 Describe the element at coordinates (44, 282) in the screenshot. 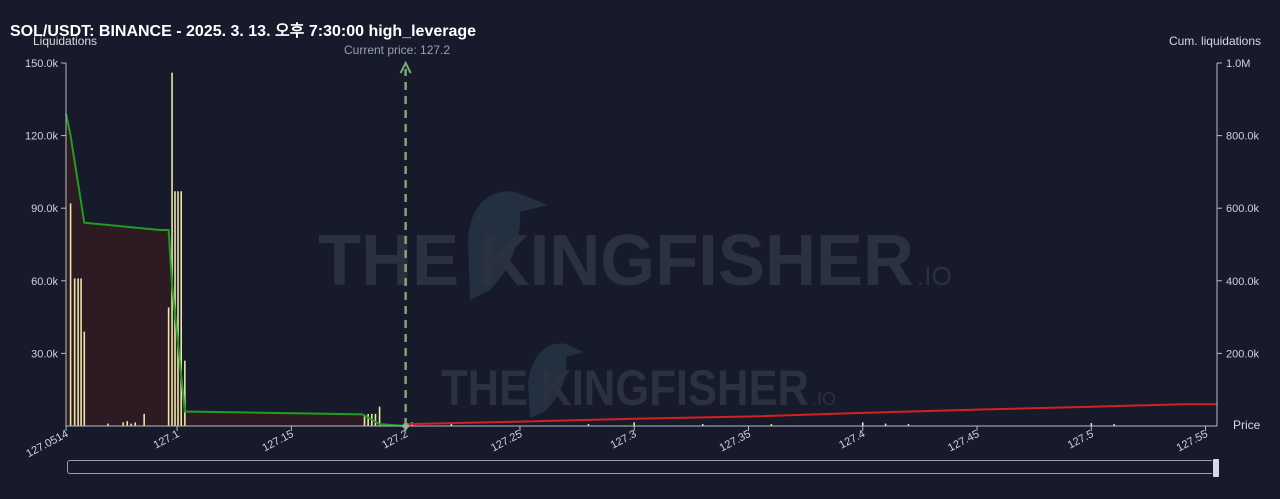

I see `y-tick-label: 60.0k` at that location.